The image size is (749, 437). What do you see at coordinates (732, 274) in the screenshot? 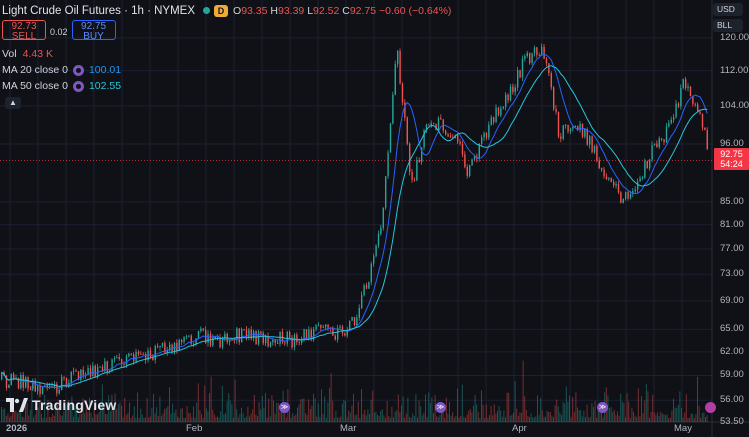
I see `price-tick-label: 73.00` at bounding box center [732, 274].